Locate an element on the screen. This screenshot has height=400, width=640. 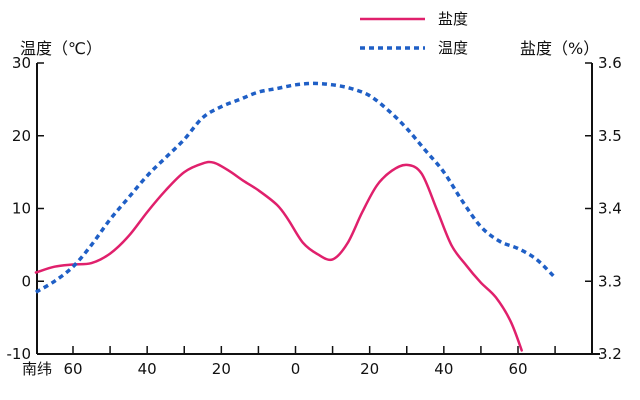
y-right-tick-label: 3.4 is located at coordinates (610, 209).